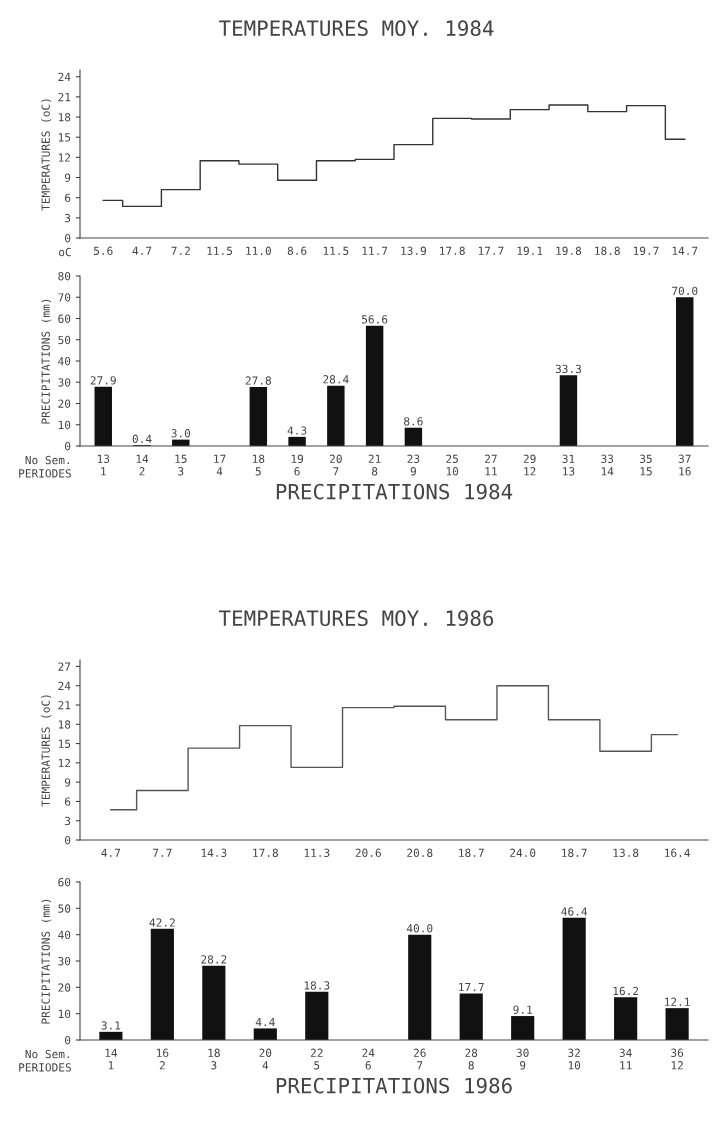  Describe the element at coordinates (677, 852) in the screenshot. I see `x-tick-label: 16.4` at that location.